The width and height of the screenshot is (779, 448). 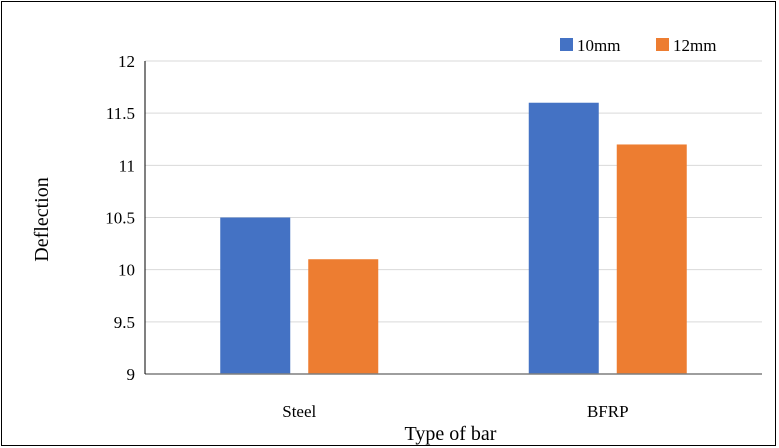 What do you see at coordinates (651, 259) in the screenshot?
I see `bar-12mm-BFRP` at bounding box center [651, 259].